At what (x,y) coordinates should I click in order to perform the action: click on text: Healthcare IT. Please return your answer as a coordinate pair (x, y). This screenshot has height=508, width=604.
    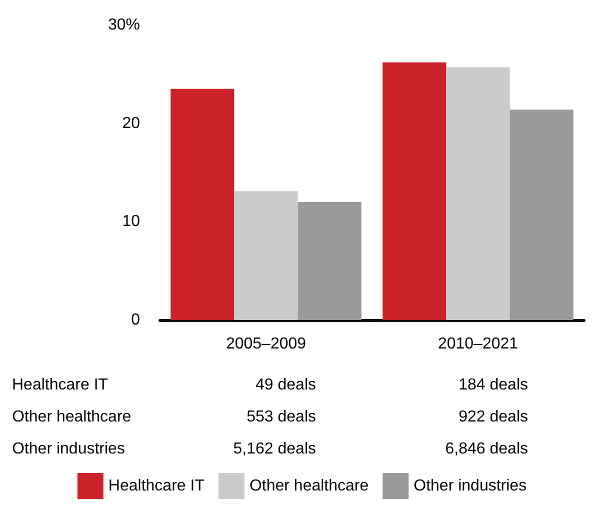
    Looking at the image, I should click on (60, 385).